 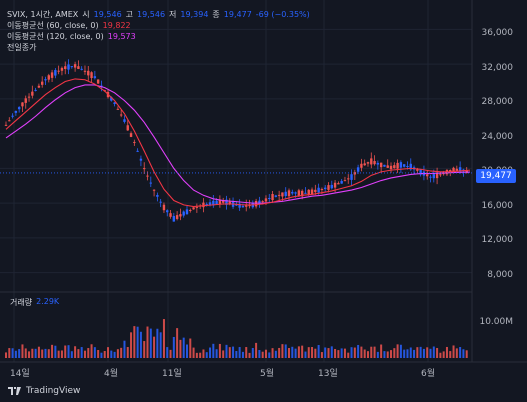 I want to click on volume-legend: 거래량 2.29K, so click(x=34, y=302).